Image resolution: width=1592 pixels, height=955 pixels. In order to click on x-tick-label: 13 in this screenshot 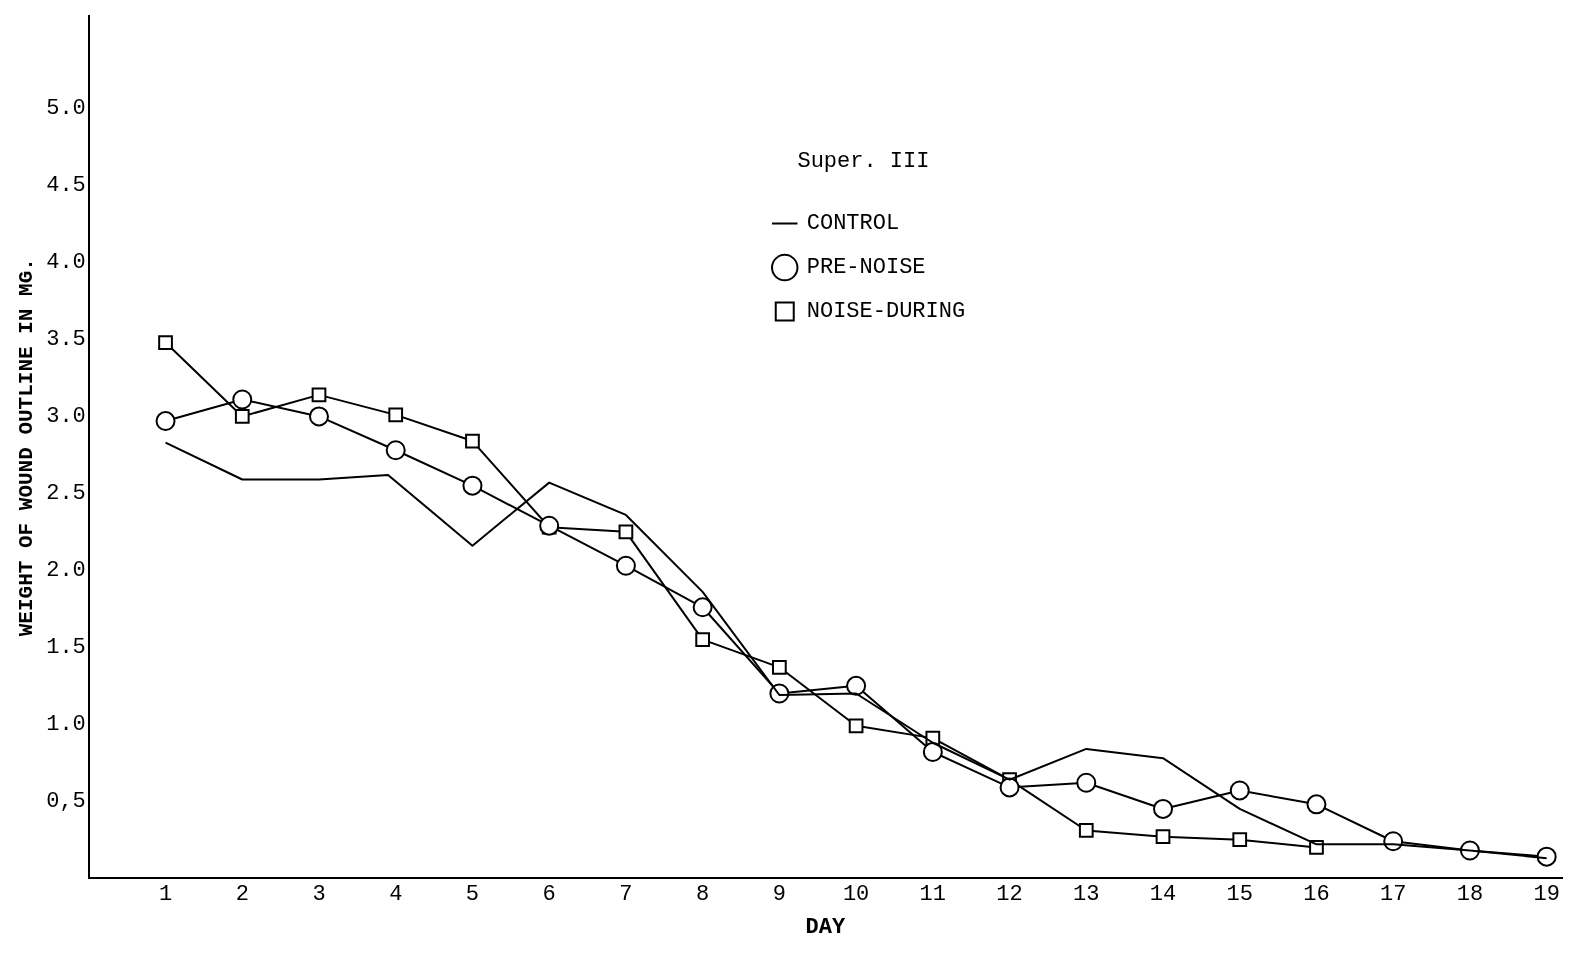, I will do `click(1086, 895)`.